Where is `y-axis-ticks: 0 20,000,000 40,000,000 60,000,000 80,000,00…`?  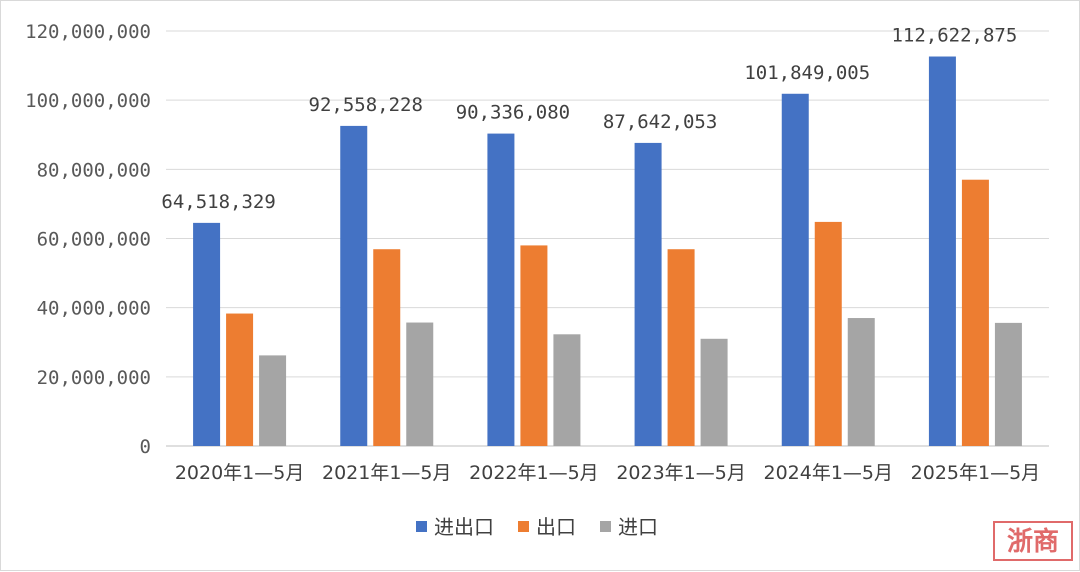 y-axis-ticks: 0 20,000,000 40,000,000 60,000,000 80,000,00… is located at coordinates (88, 239).